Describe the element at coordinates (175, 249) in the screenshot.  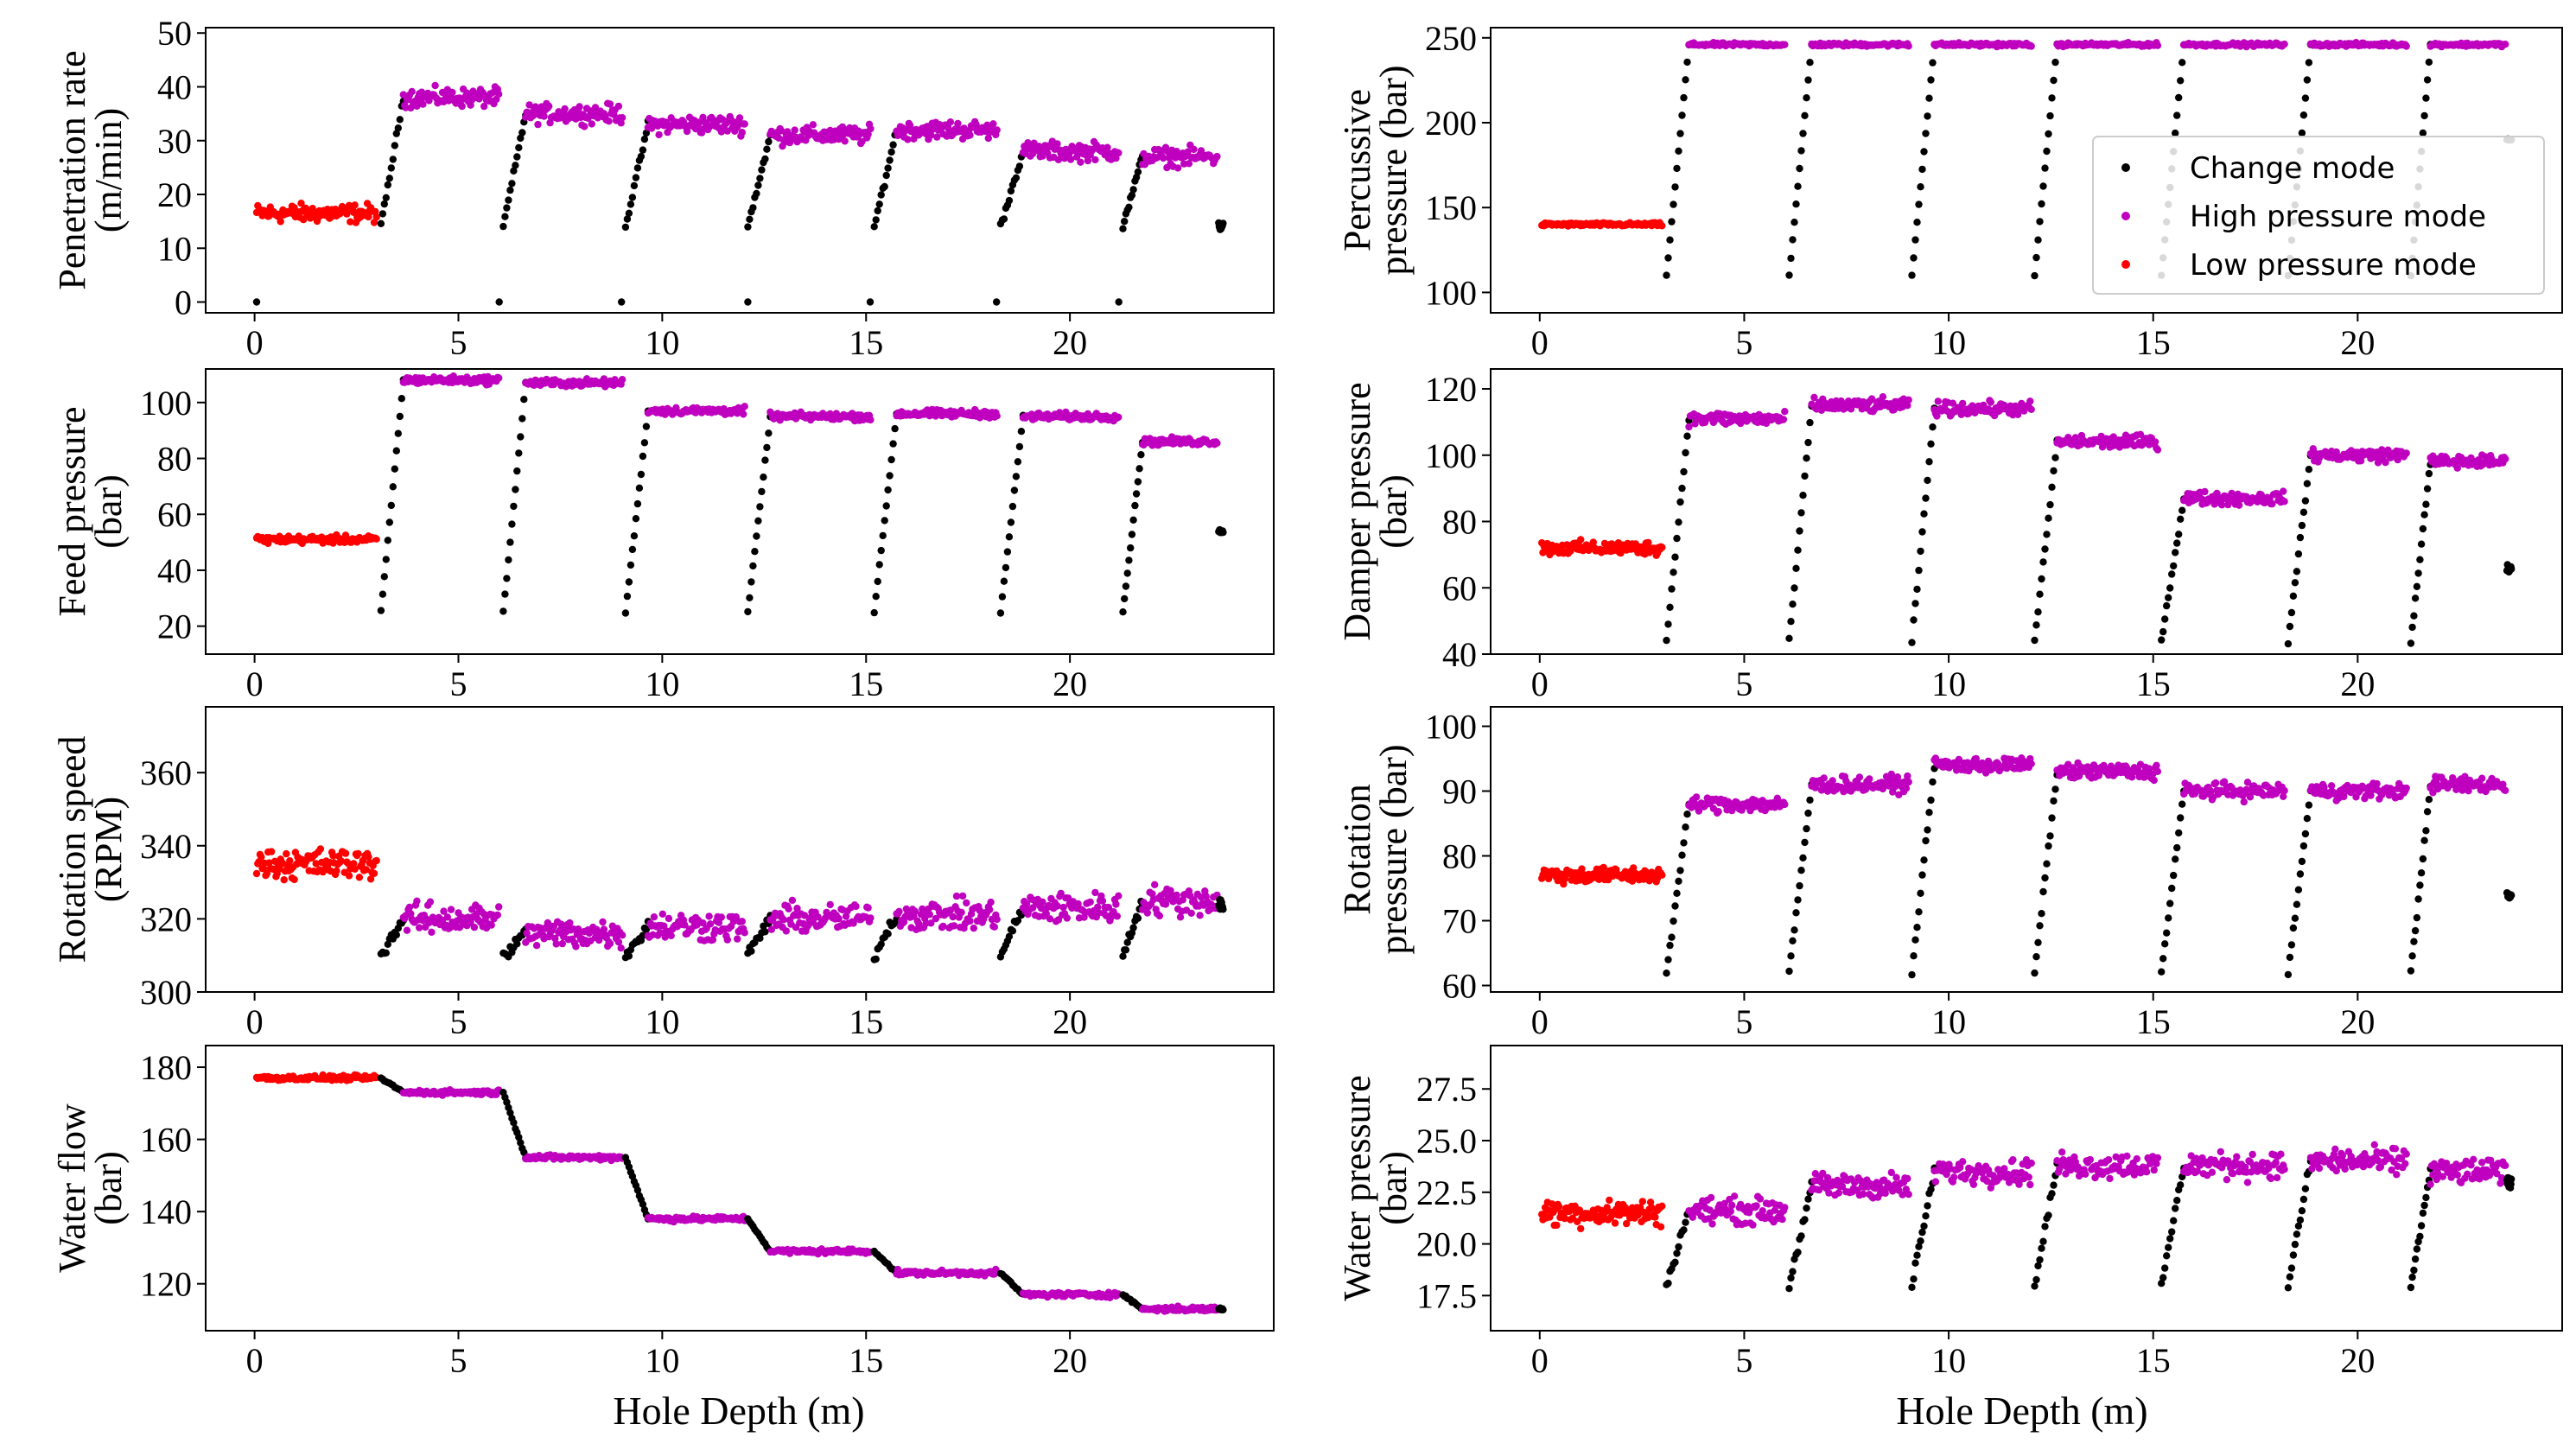
I see `y-tick-label: 10` at that location.